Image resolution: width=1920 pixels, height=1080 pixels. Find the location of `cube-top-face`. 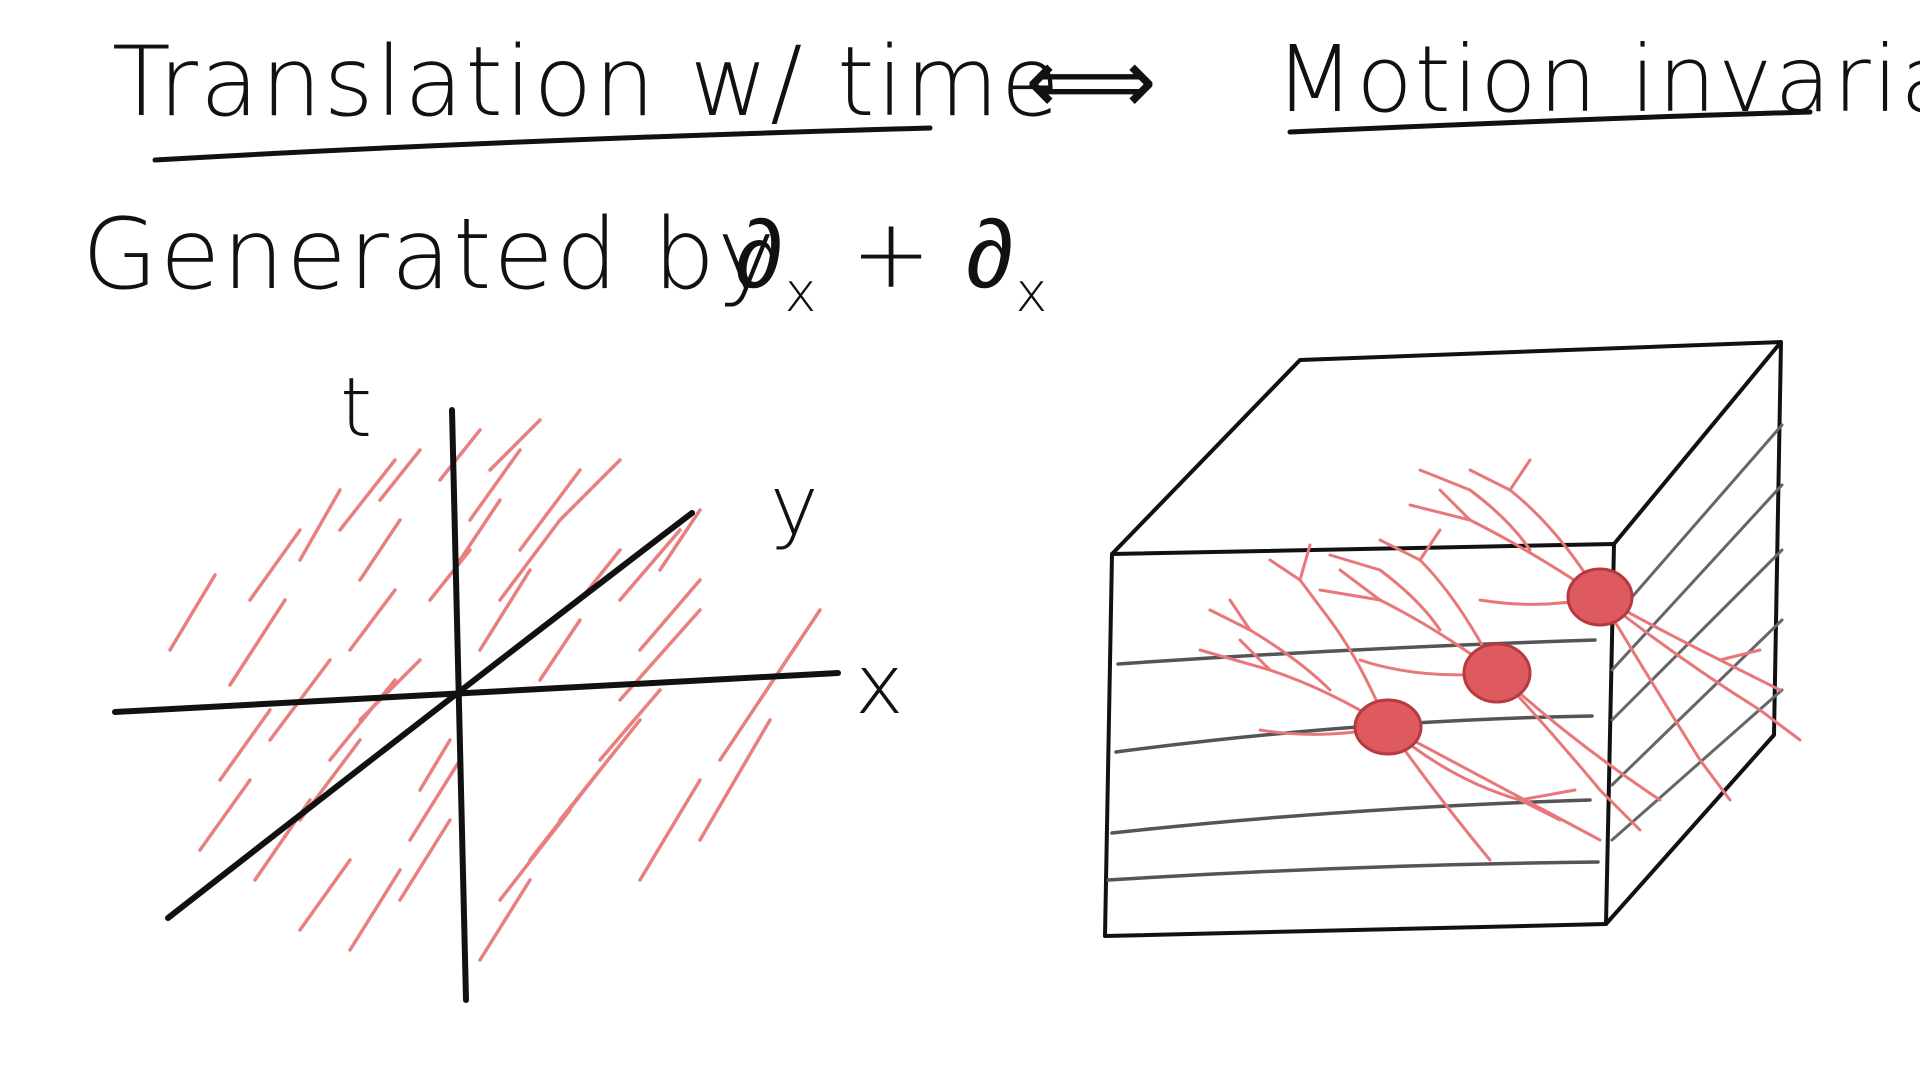

cube-top-face is located at coordinates (1446, 448).